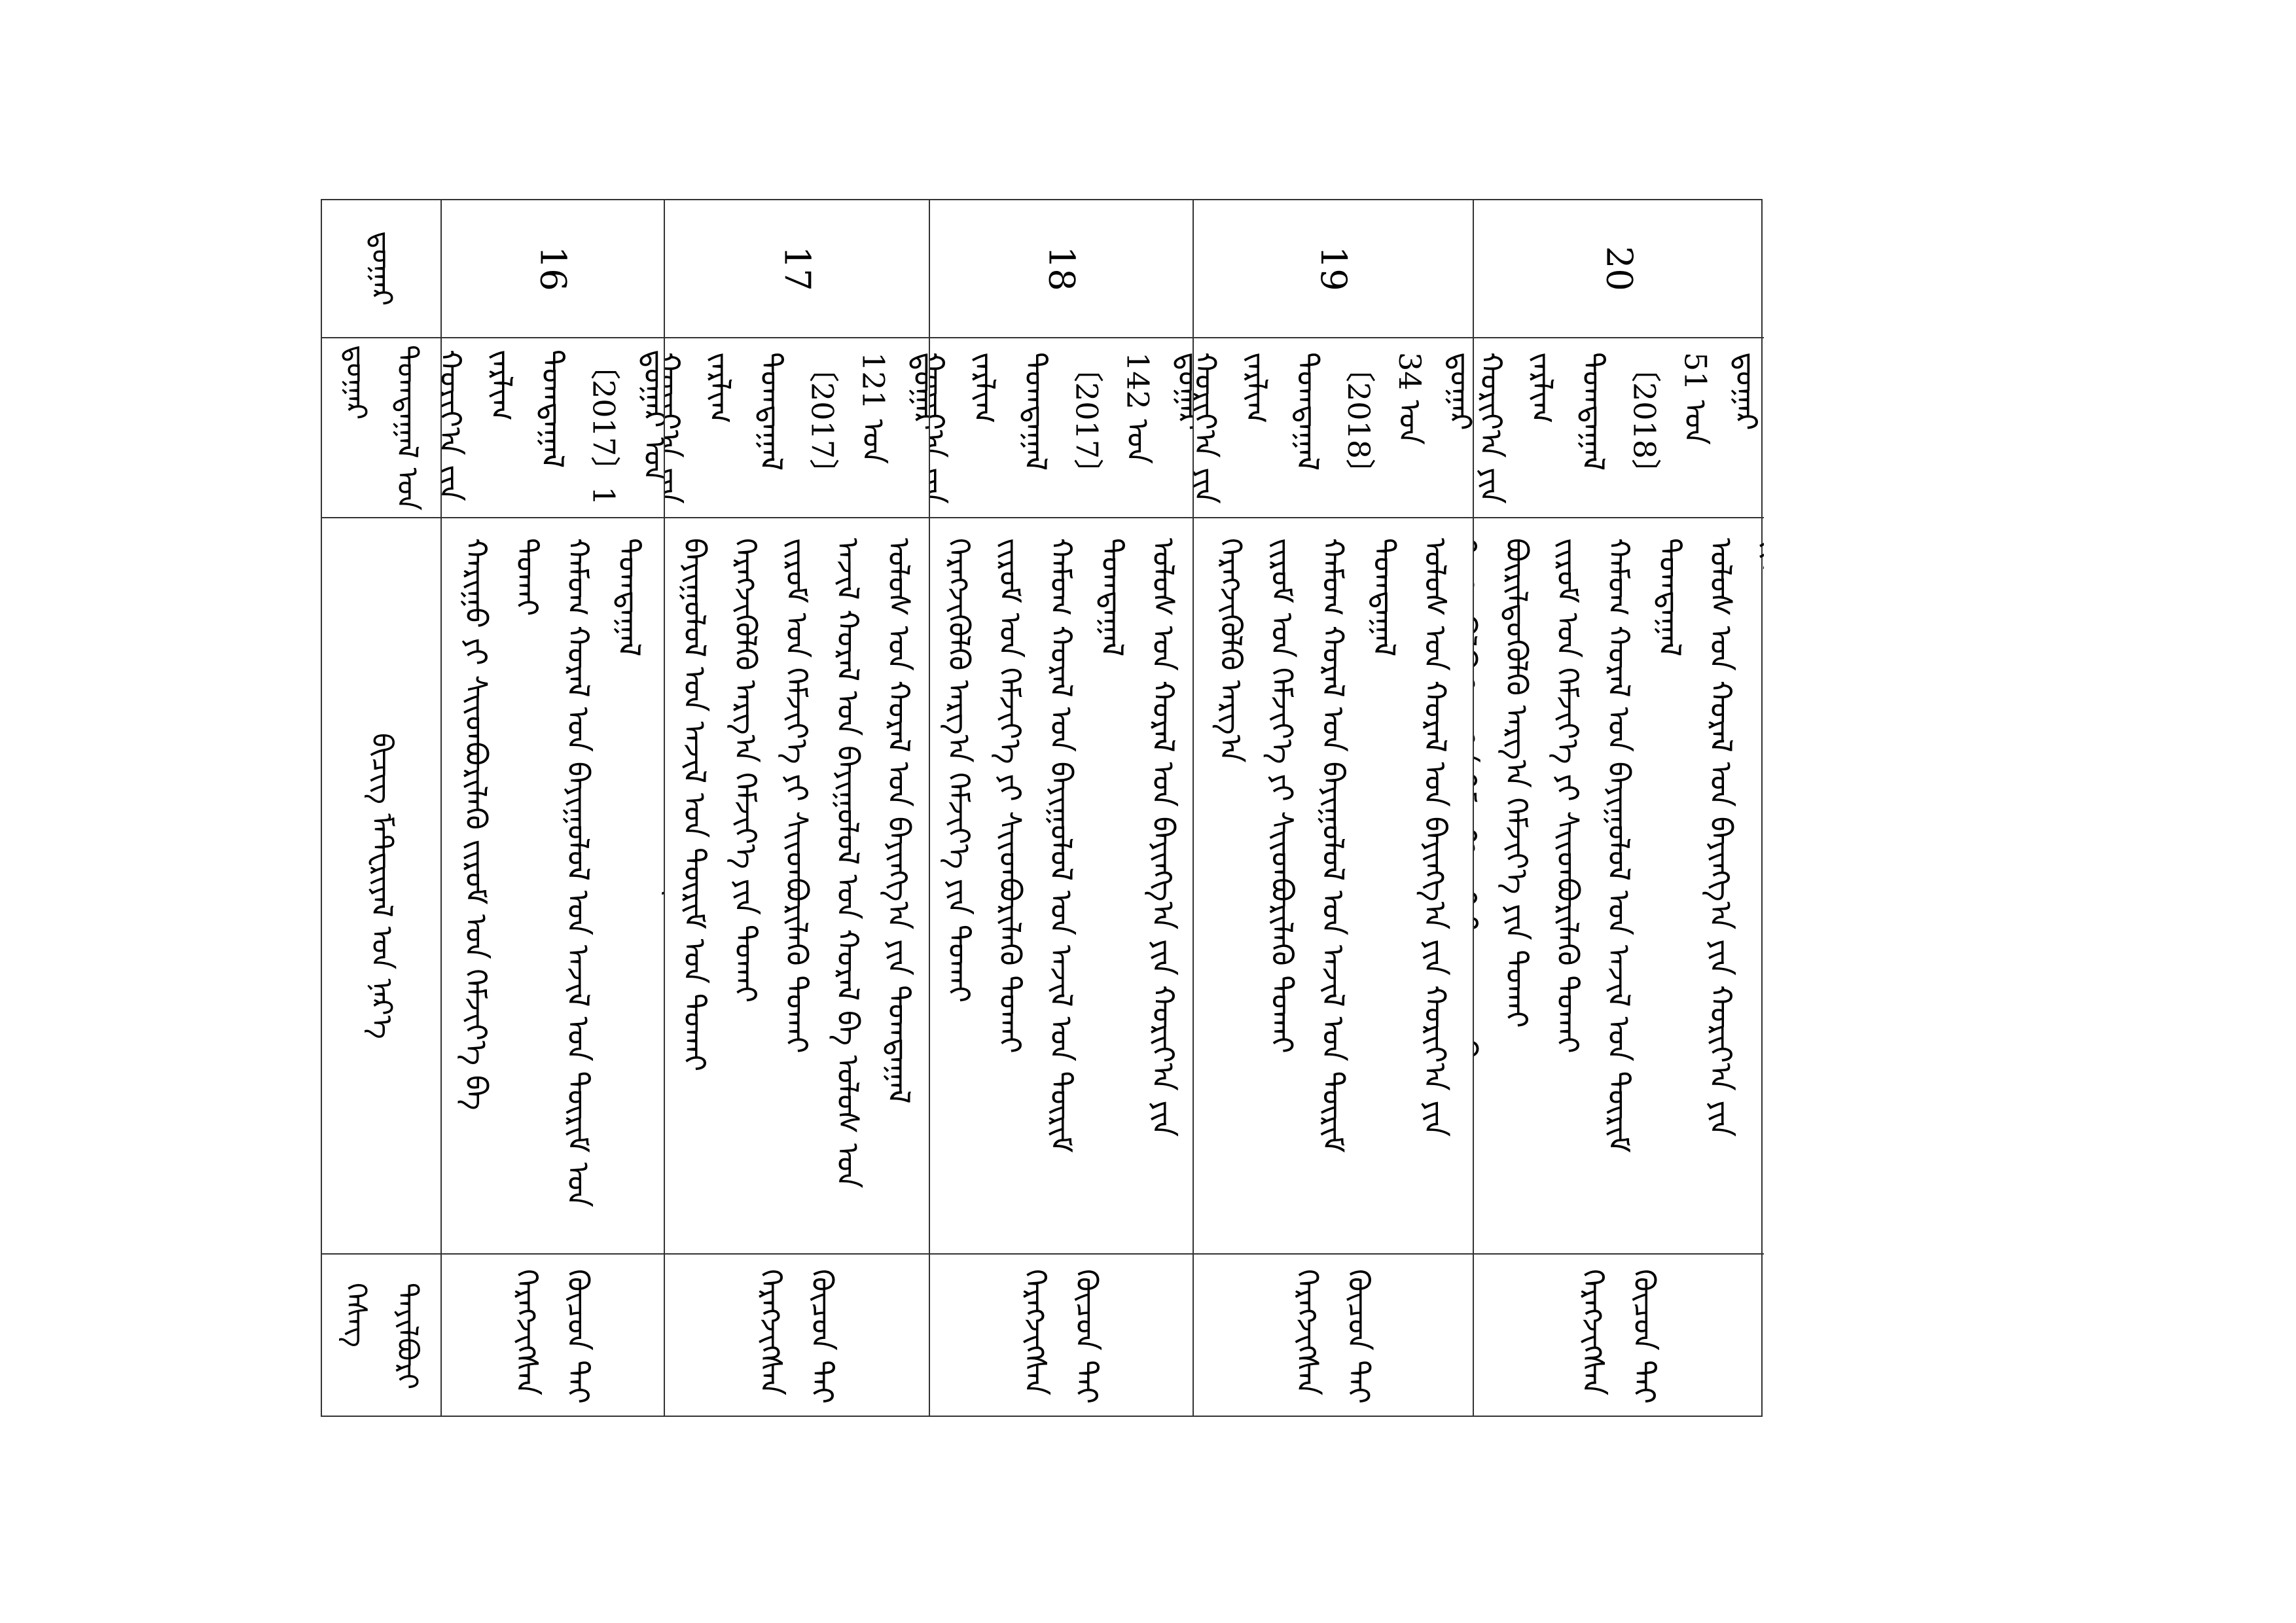 The height and width of the screenshot is (1623, 2296). I want to click on row-number: 19, so click(1333, 269).